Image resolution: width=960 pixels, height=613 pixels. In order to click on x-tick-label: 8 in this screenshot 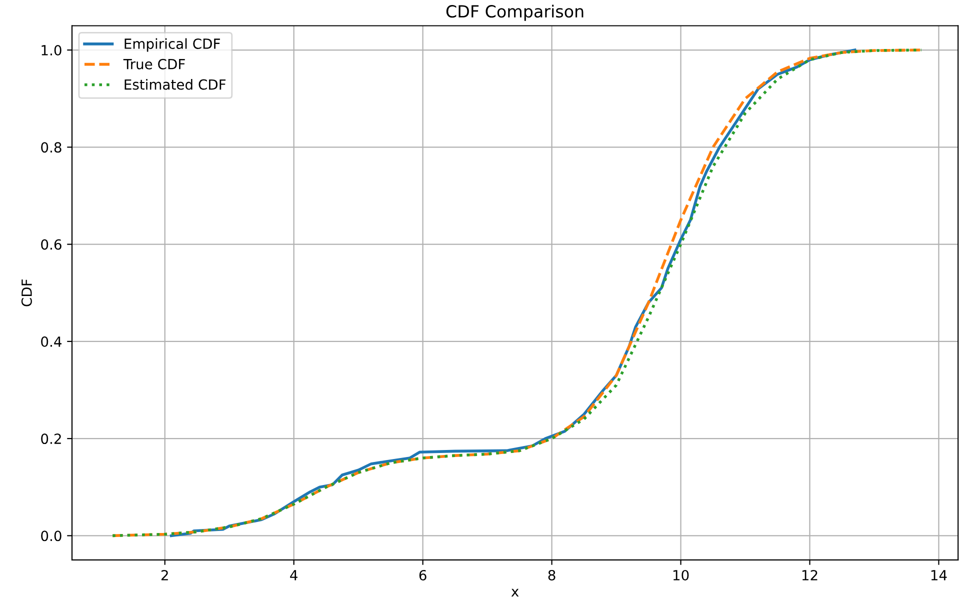, I will do `click(552, 575)`.